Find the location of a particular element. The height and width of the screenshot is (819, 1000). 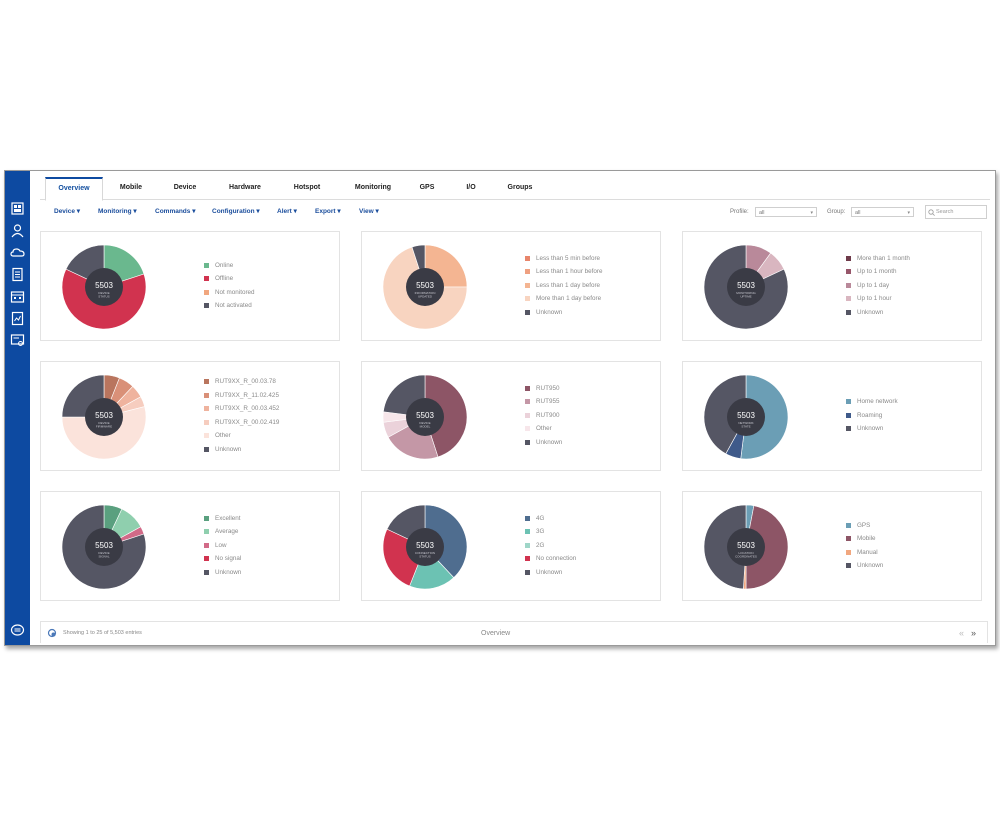

tab-io: I/O is located at coordinates (471, 187).